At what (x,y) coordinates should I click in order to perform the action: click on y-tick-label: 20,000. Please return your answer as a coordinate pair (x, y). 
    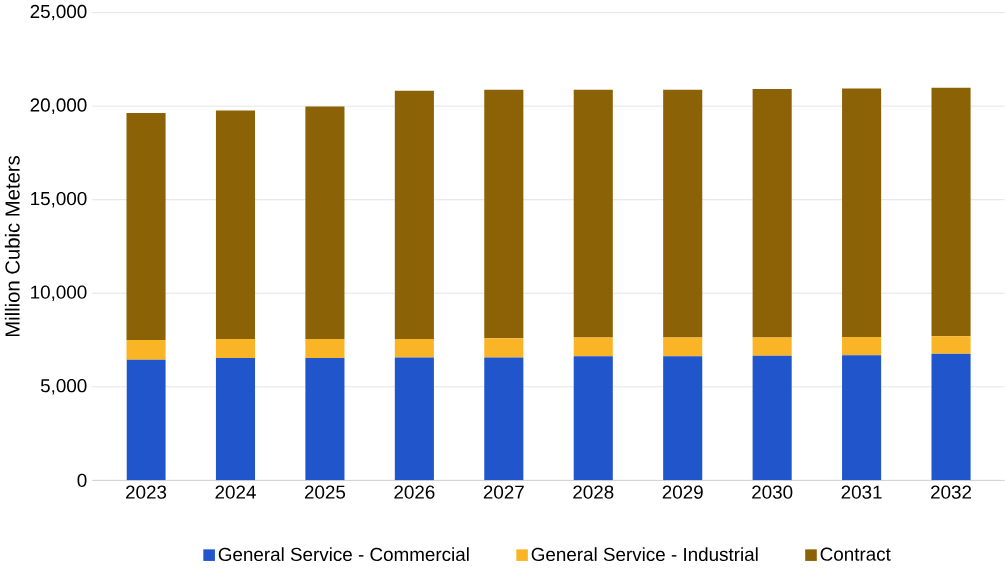
    Looking at the image, I should click on (58, 106).